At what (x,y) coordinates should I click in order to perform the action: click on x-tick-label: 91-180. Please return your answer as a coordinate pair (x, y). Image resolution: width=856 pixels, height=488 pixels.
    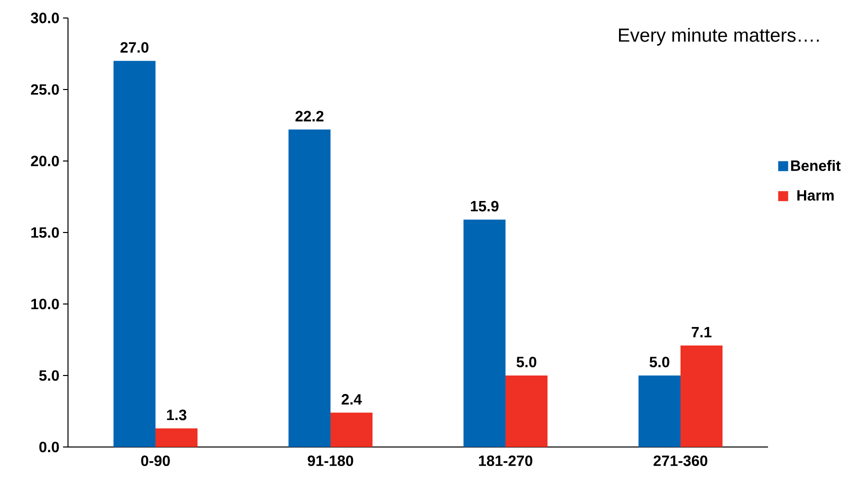
    Looking at the image, I should click on (331, 460).